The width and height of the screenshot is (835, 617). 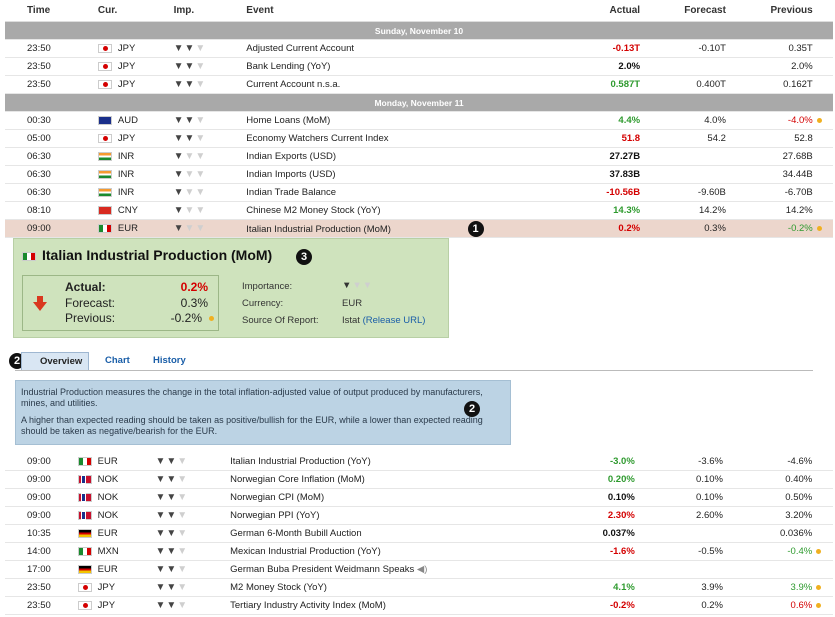 What do you see at coordinates (407, 192) in the screenshot?
I see `cell-event: Indian Trade Balance` at bounding box center [407, 192].